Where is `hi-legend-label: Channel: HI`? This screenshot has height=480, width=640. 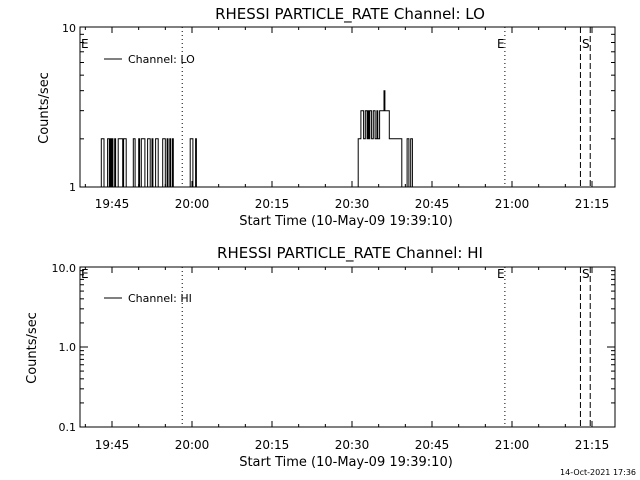
hi-legend-label: Channel: HI is located at coordinates (160, 298).